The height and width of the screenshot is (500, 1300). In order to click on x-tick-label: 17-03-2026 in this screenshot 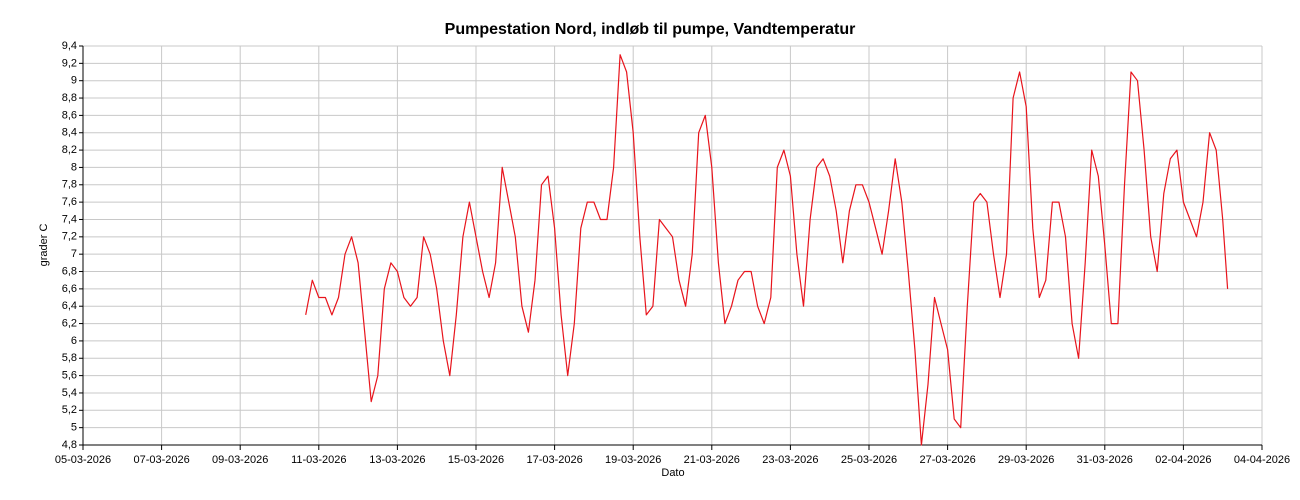, I will do `click(554, 460)`.